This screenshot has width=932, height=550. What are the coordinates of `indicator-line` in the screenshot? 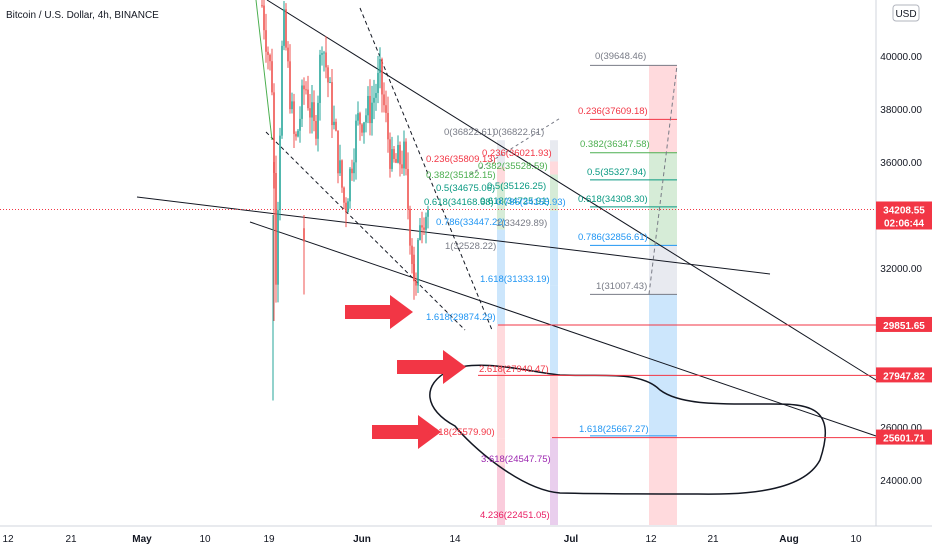 It's located at (264, 70).